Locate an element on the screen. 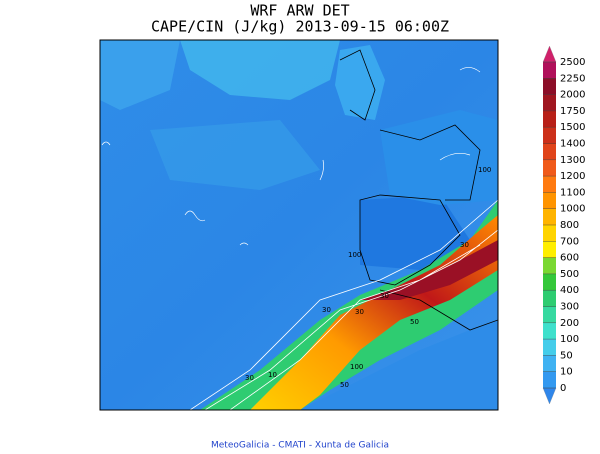 Image resolution: width=600 pixels, height=454 pixels. colorbar-label: 1000 is located at coordinates (572, 209).